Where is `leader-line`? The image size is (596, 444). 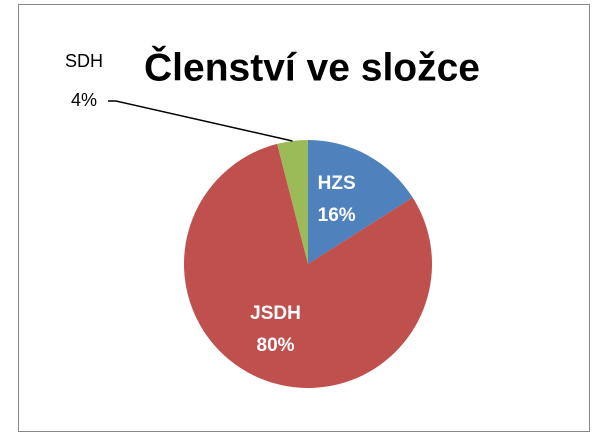
leader-line is located at coordinates (200, 121).